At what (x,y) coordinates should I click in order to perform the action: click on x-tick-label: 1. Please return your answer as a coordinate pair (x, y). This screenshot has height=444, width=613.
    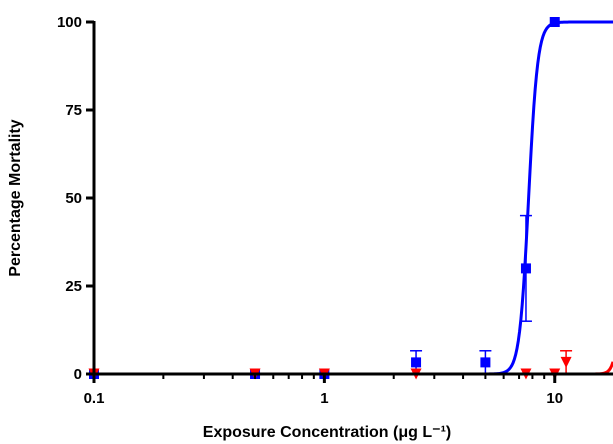
    Looking at the image, I should click on (324, 398).